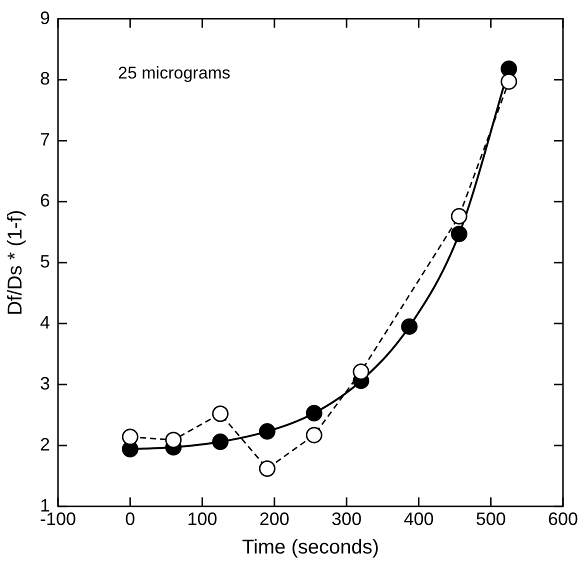 This screenshot has width=581, height=564. Describe the element at coordinates (45, 383) in the screenshot. I see `y-tick-label: 3` at that location.